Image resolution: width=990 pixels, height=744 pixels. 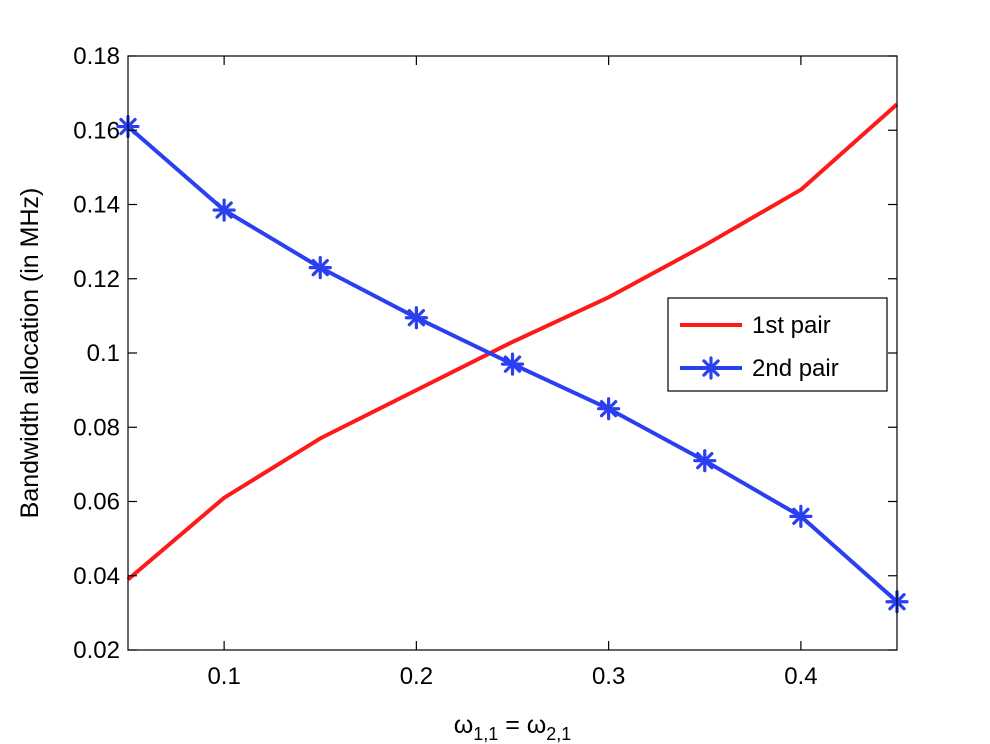 I want to click on legend-label-2: 2nd pair, so click(x=795, y=368).